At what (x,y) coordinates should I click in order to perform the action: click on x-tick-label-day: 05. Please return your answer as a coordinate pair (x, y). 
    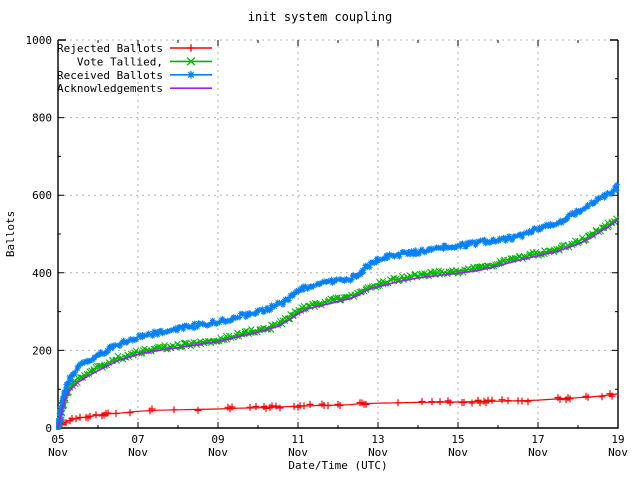
    Looking at the image, I should click on (57, 439).